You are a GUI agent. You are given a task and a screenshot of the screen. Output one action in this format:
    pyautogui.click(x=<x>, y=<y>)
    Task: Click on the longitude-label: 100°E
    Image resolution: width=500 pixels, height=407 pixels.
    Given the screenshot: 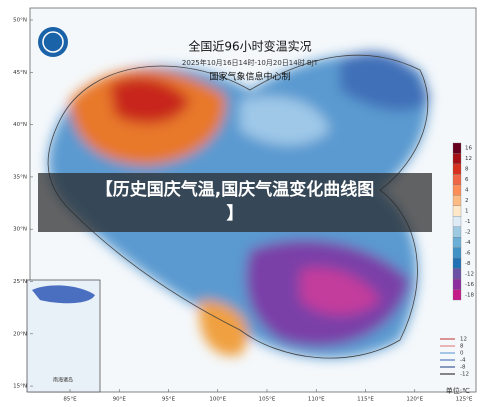 What is the action you would take?
    pyautogui.click(x=217, y=400)
    